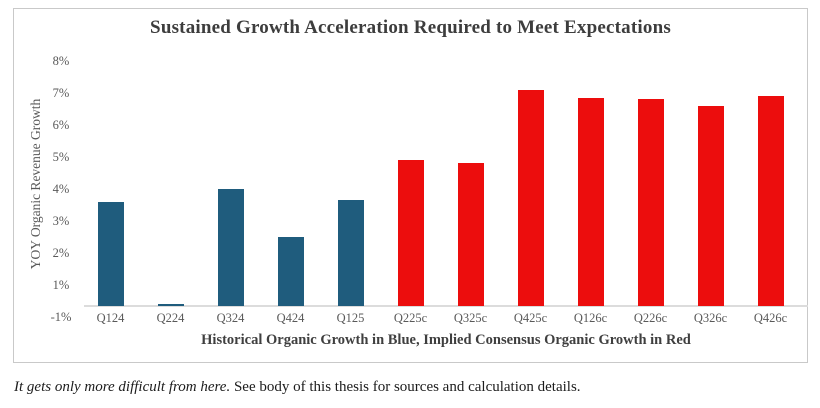 The width and height of the screenshot is (820, 408). I want to click on x-category-label-Q224: Q224, so click(170, 318).